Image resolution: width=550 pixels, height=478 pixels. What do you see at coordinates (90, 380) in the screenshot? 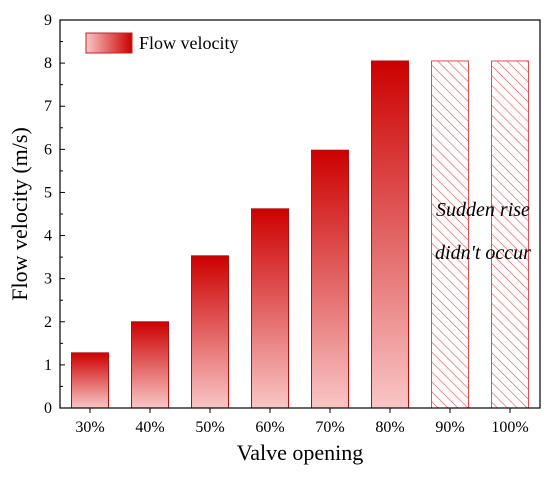
I see `bar-30pct` at bounding box center [90, 380].